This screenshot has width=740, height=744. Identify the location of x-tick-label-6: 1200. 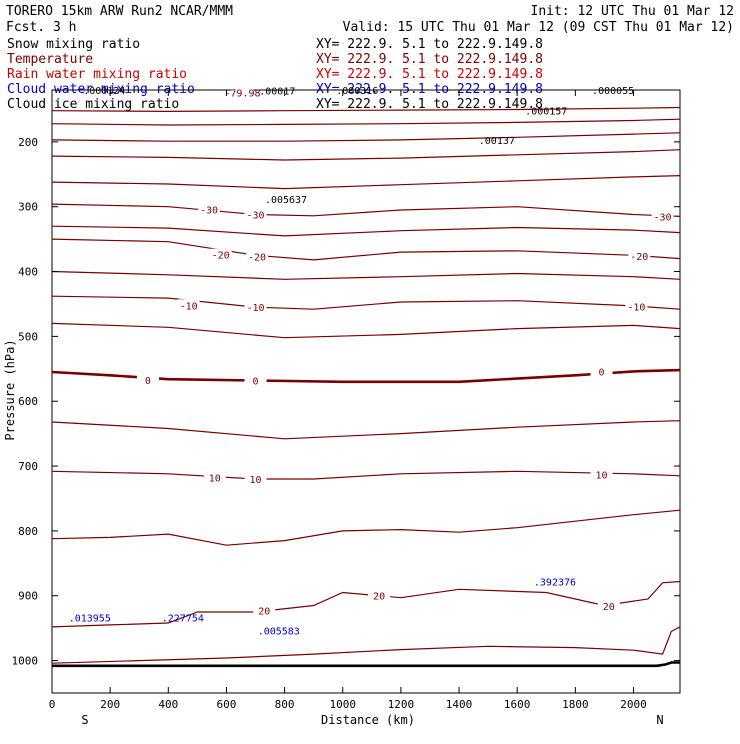
(401, 704).